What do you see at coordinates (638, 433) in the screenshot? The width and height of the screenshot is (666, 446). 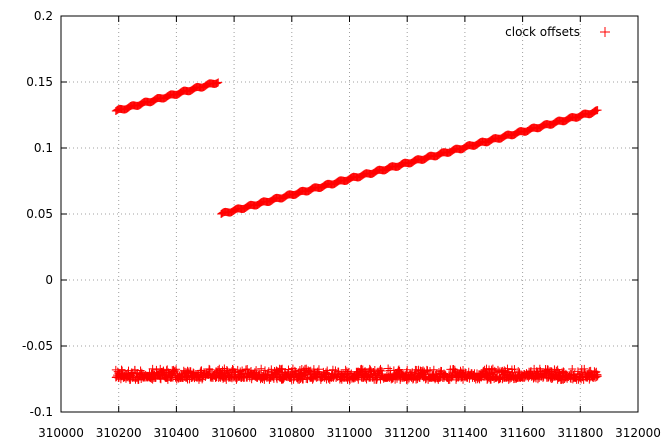 I see `x-tick-label: 312000` at bounding box center [638, 433].